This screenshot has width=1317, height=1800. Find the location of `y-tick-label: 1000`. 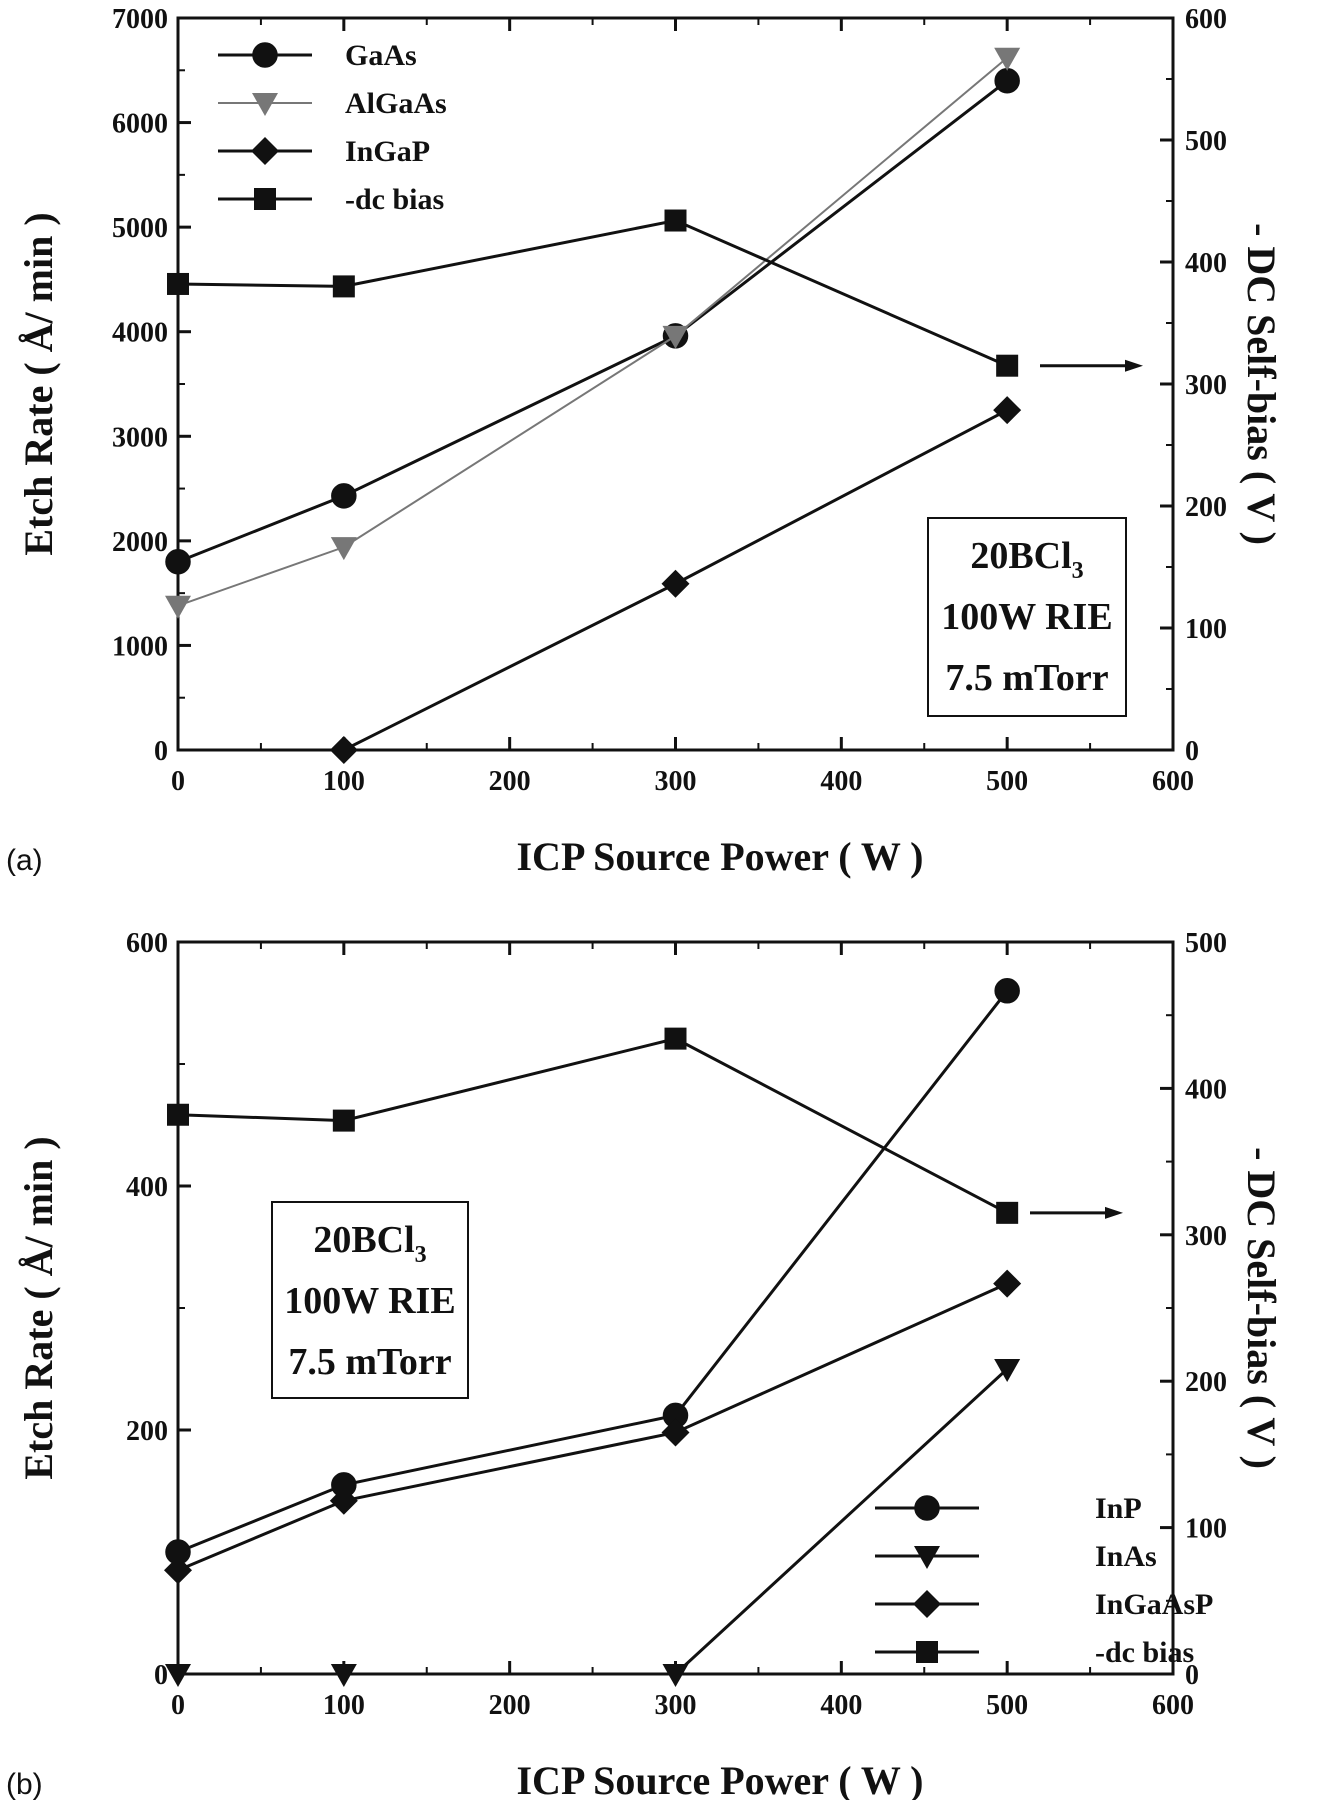

y-tick-label: 1000 is located at coordinates (140, 646).